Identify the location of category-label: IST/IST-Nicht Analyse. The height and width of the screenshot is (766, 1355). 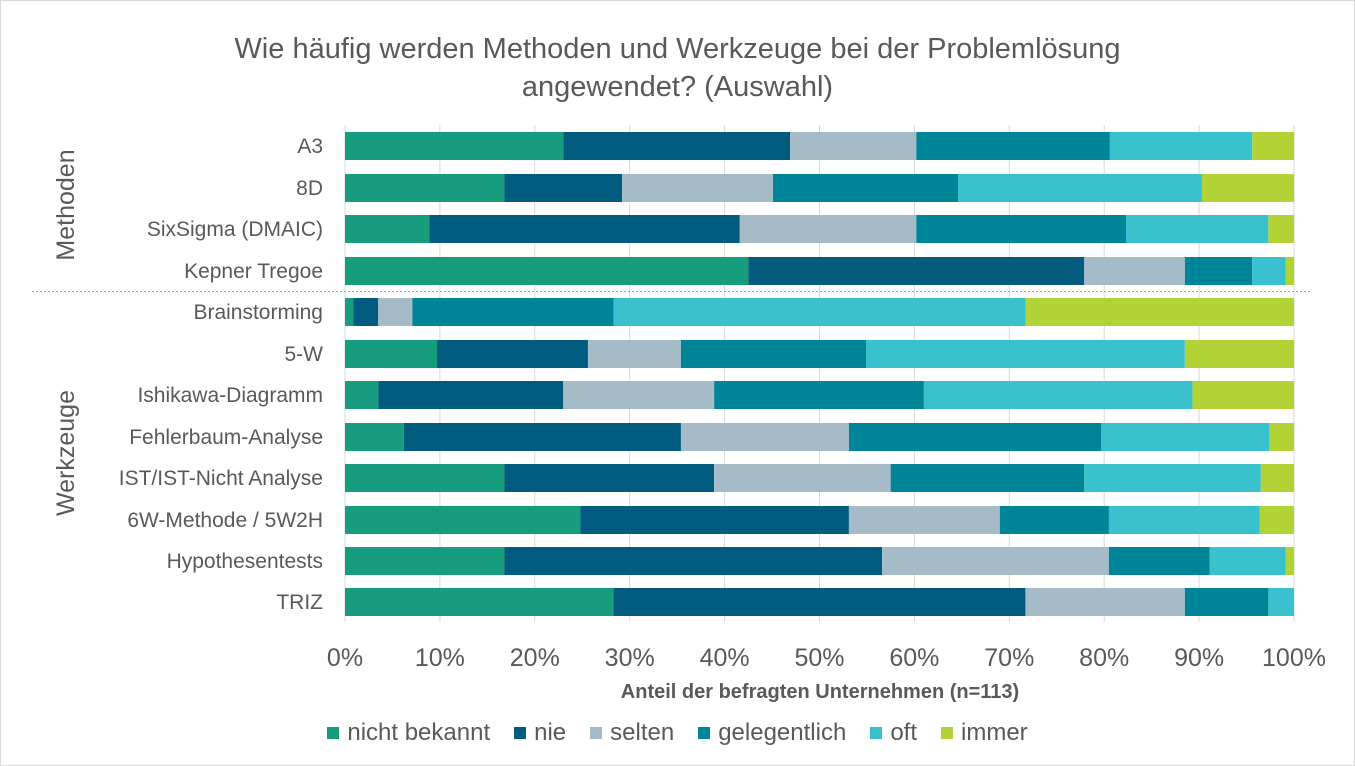
(221, 478).